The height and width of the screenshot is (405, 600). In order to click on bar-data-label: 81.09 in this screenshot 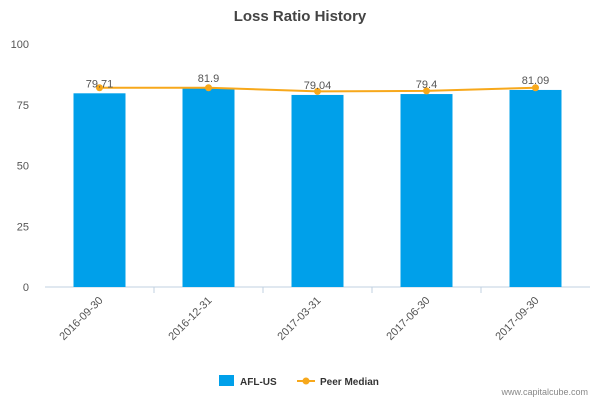, I will do `click(536, 81)`.